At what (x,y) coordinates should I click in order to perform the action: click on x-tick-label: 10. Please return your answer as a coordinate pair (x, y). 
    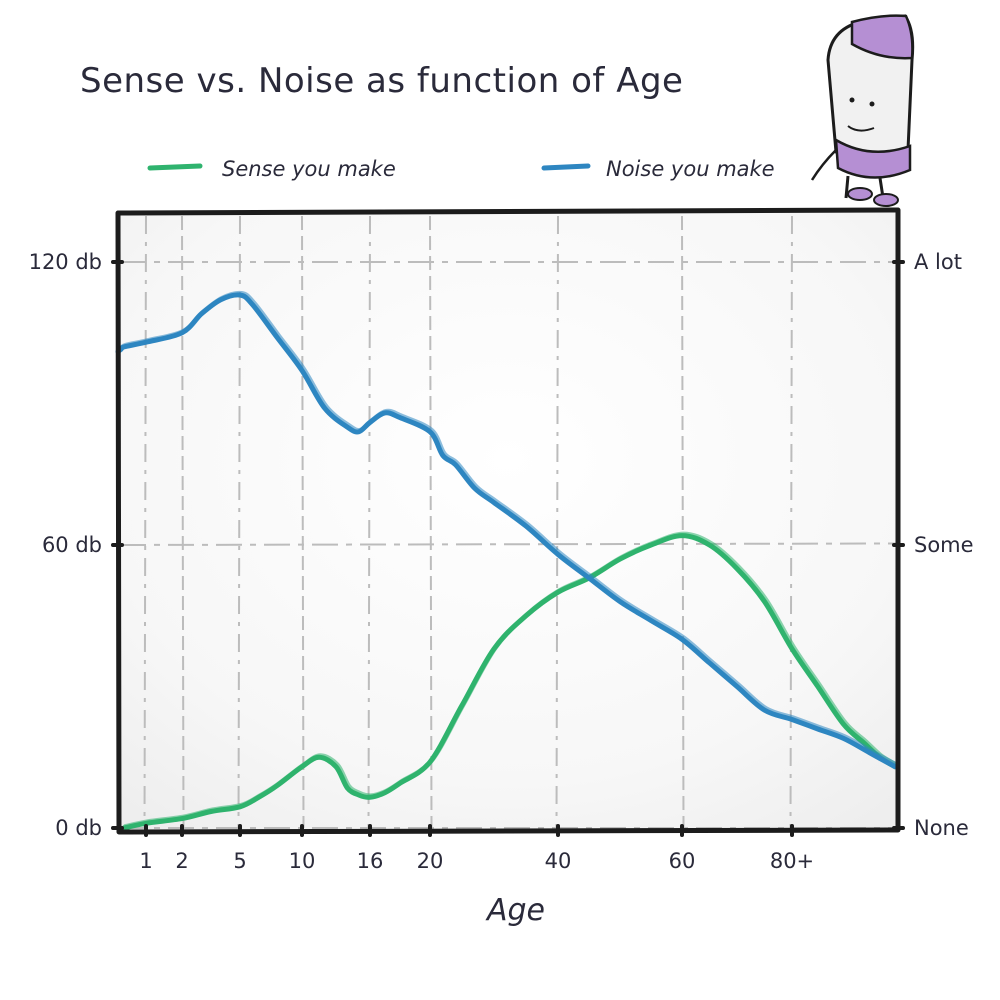
    Looking at the image, I should click on (302, 861).